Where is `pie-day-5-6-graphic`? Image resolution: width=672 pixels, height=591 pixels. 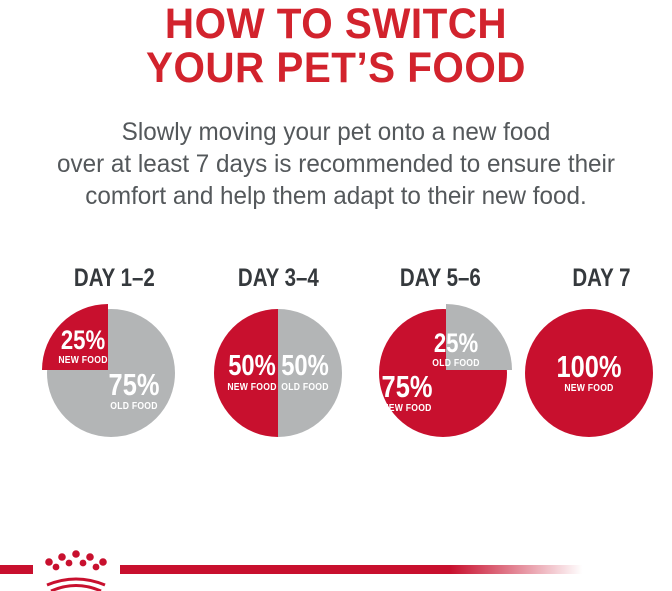
pie-day-5-6-graphic is located at coordinates (445, 370).